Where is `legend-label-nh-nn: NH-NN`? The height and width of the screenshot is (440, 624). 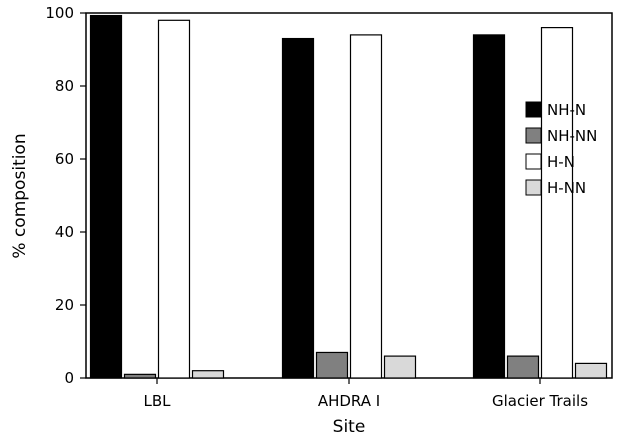
legend-label-nh-nn: NH-NN is located at coordinates (572, 136).